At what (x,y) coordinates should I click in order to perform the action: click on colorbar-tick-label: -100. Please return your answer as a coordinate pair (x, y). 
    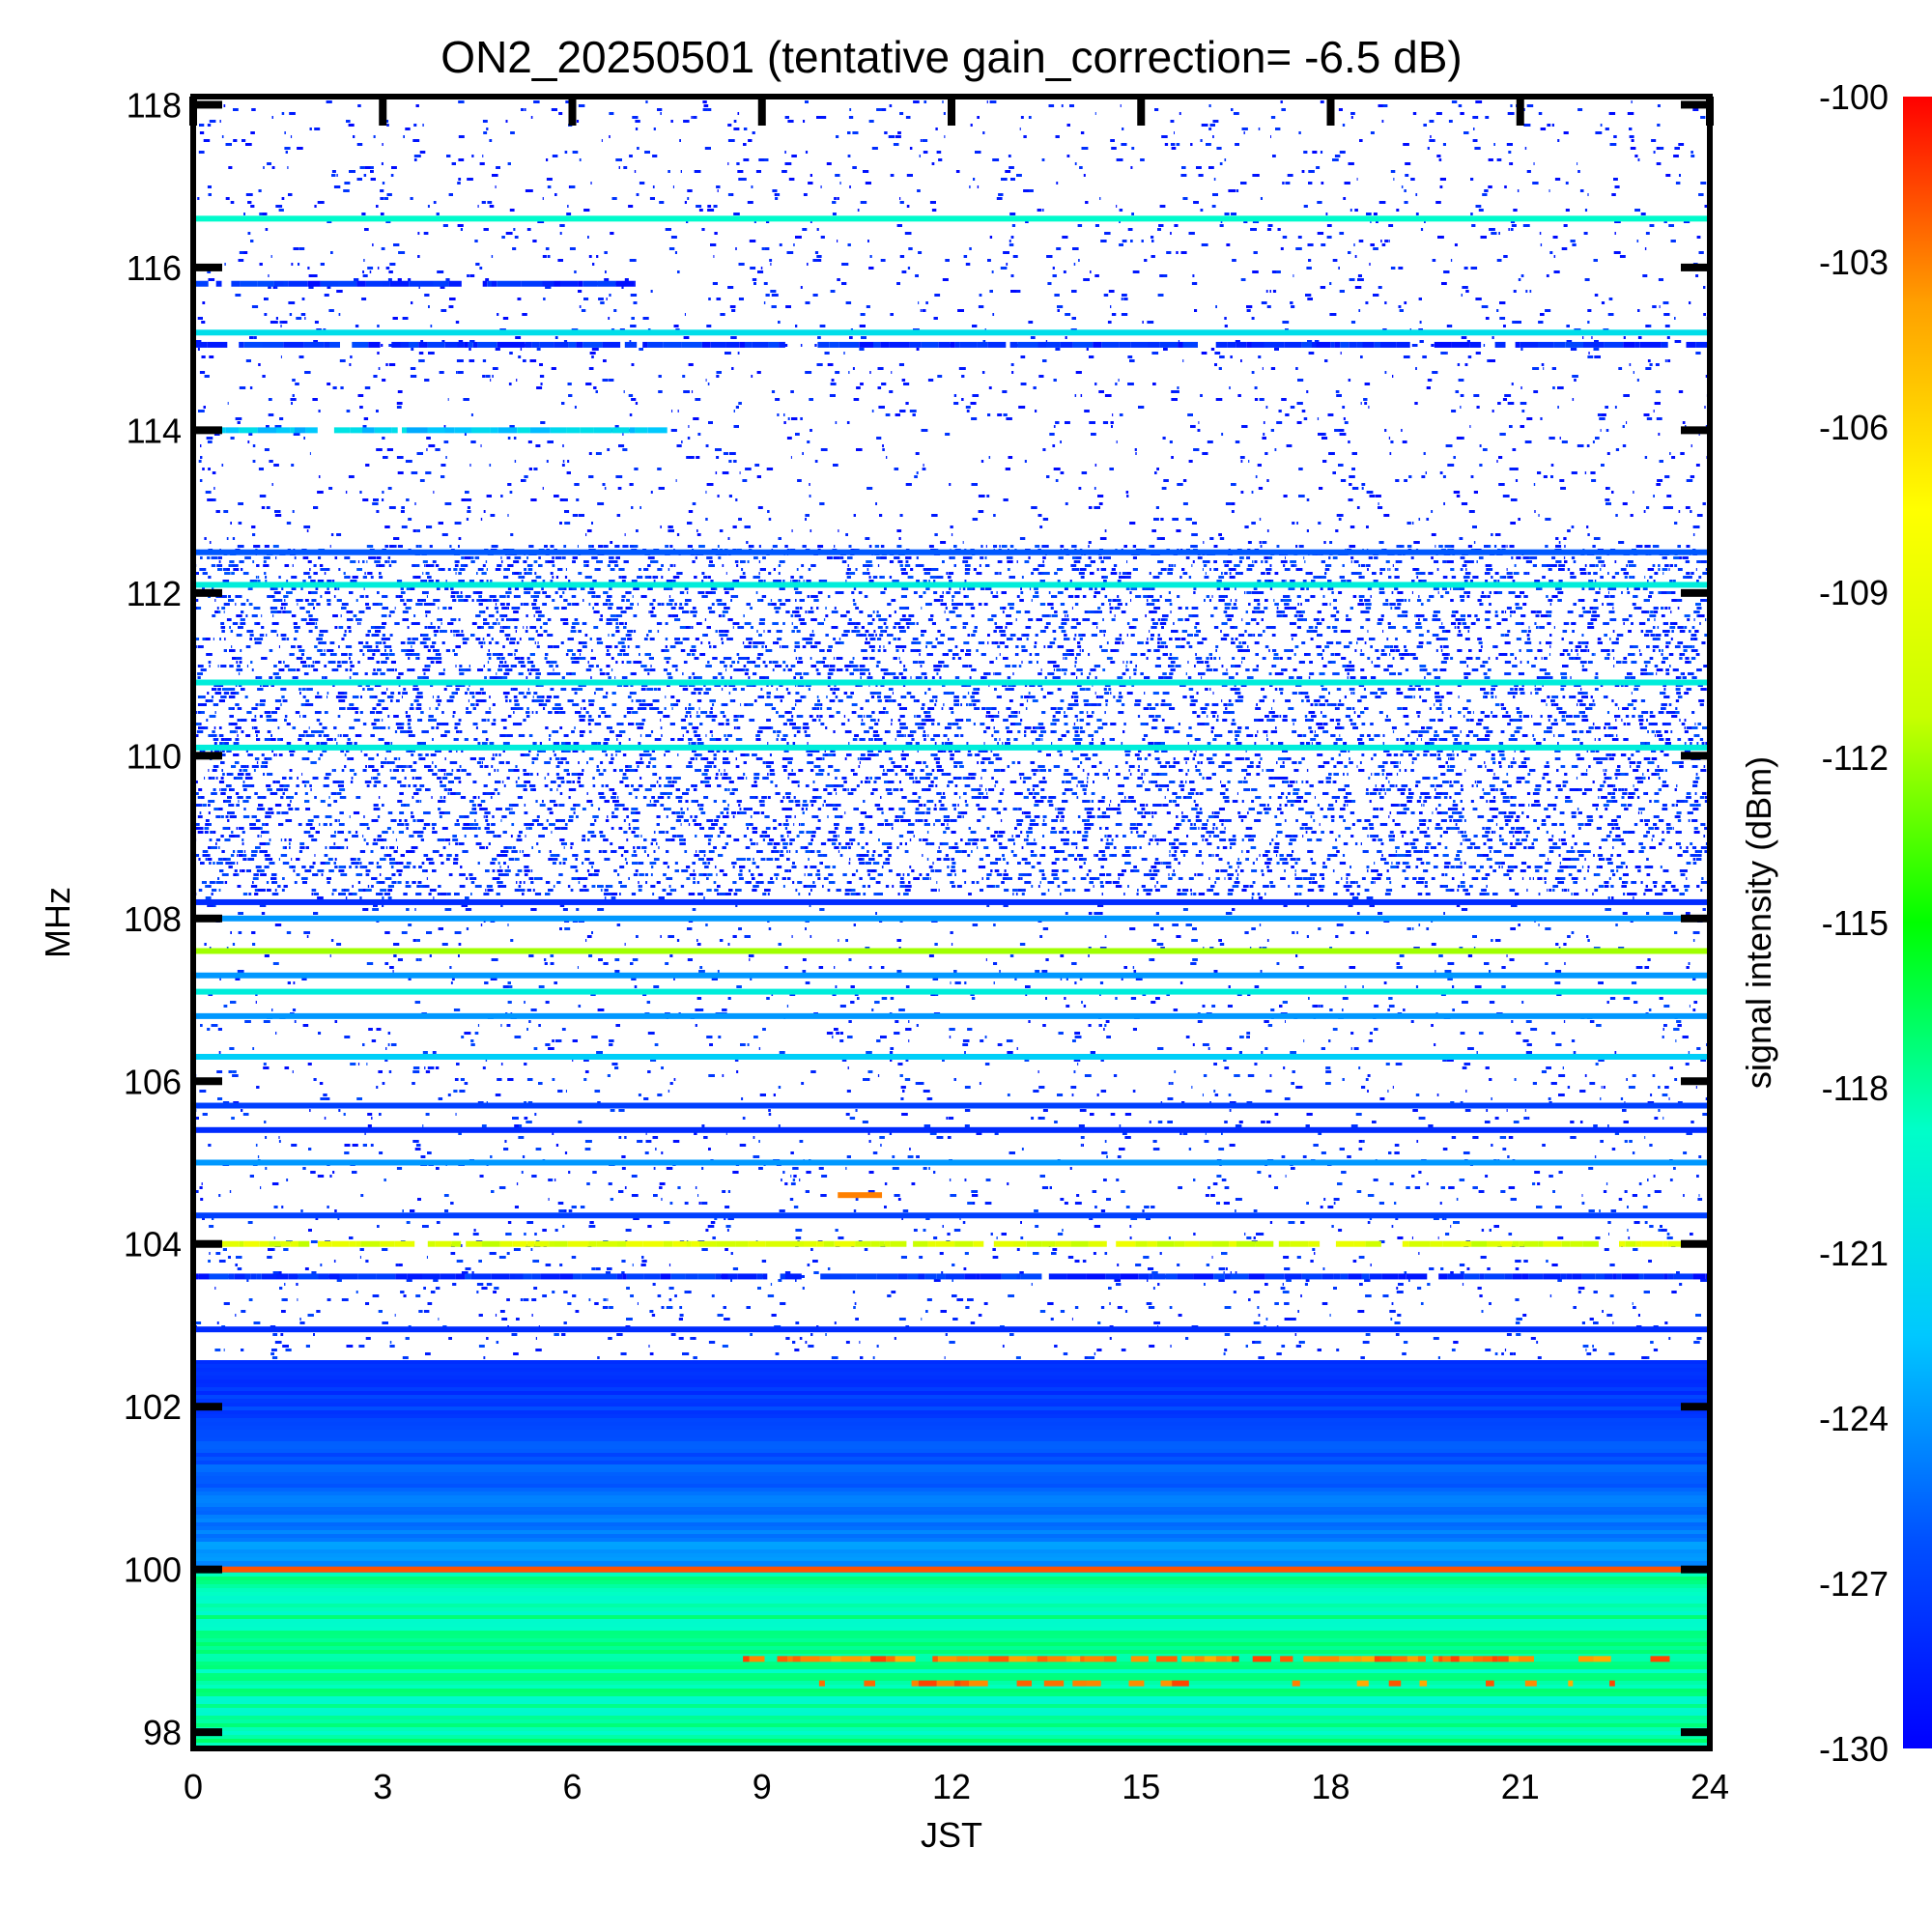
    Looking at the image, I should click on (1854, 97).